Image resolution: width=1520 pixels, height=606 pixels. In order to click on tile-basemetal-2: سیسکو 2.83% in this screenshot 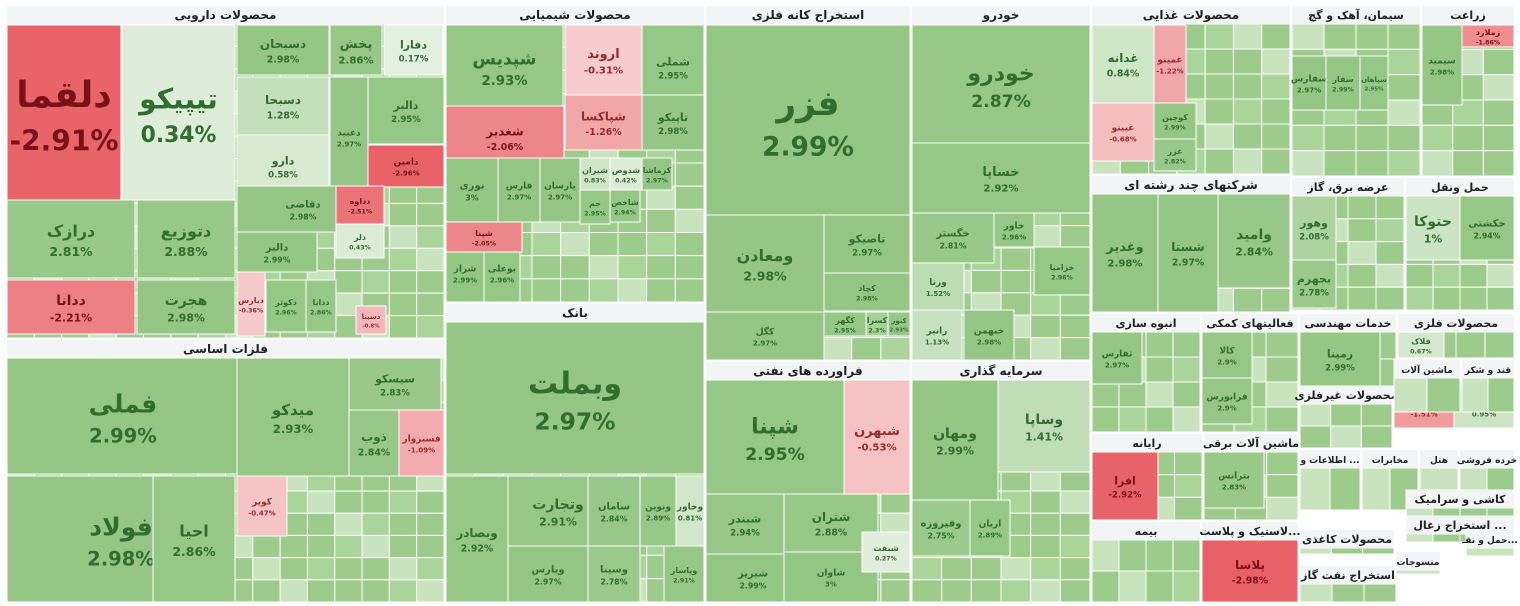, I will do `click(395, 384)`.